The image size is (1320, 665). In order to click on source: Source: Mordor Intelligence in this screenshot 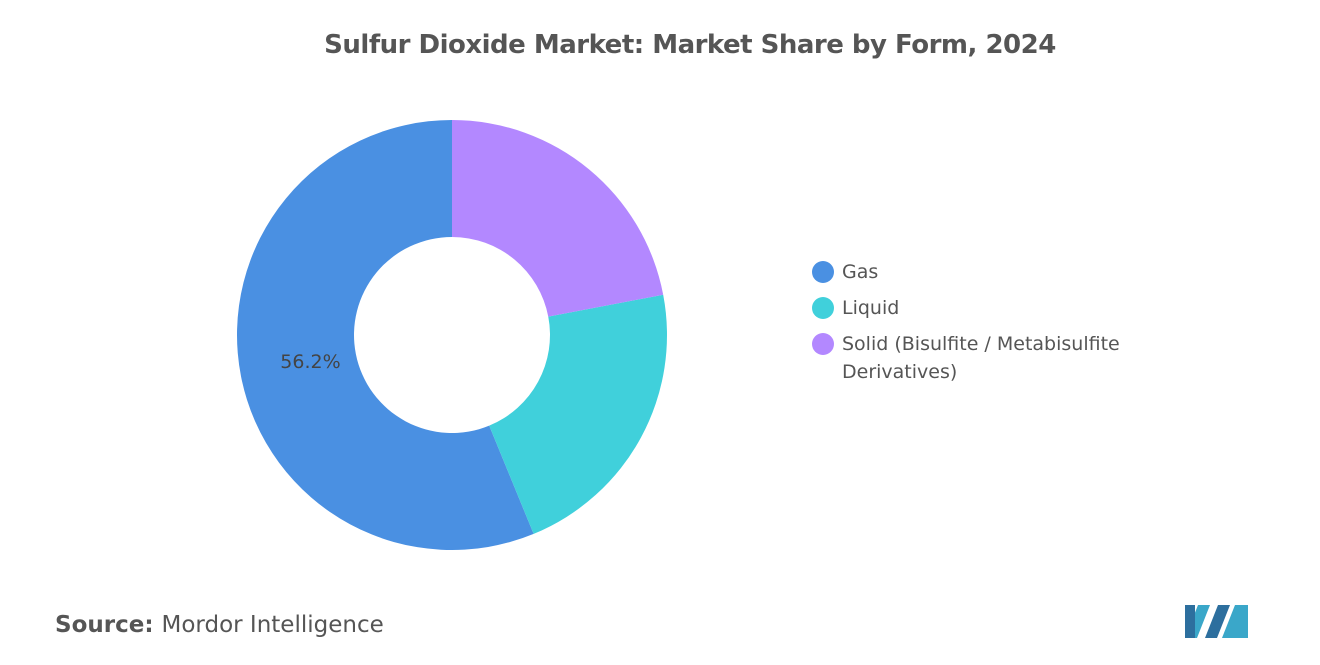, I will do `click(219, 625)`.